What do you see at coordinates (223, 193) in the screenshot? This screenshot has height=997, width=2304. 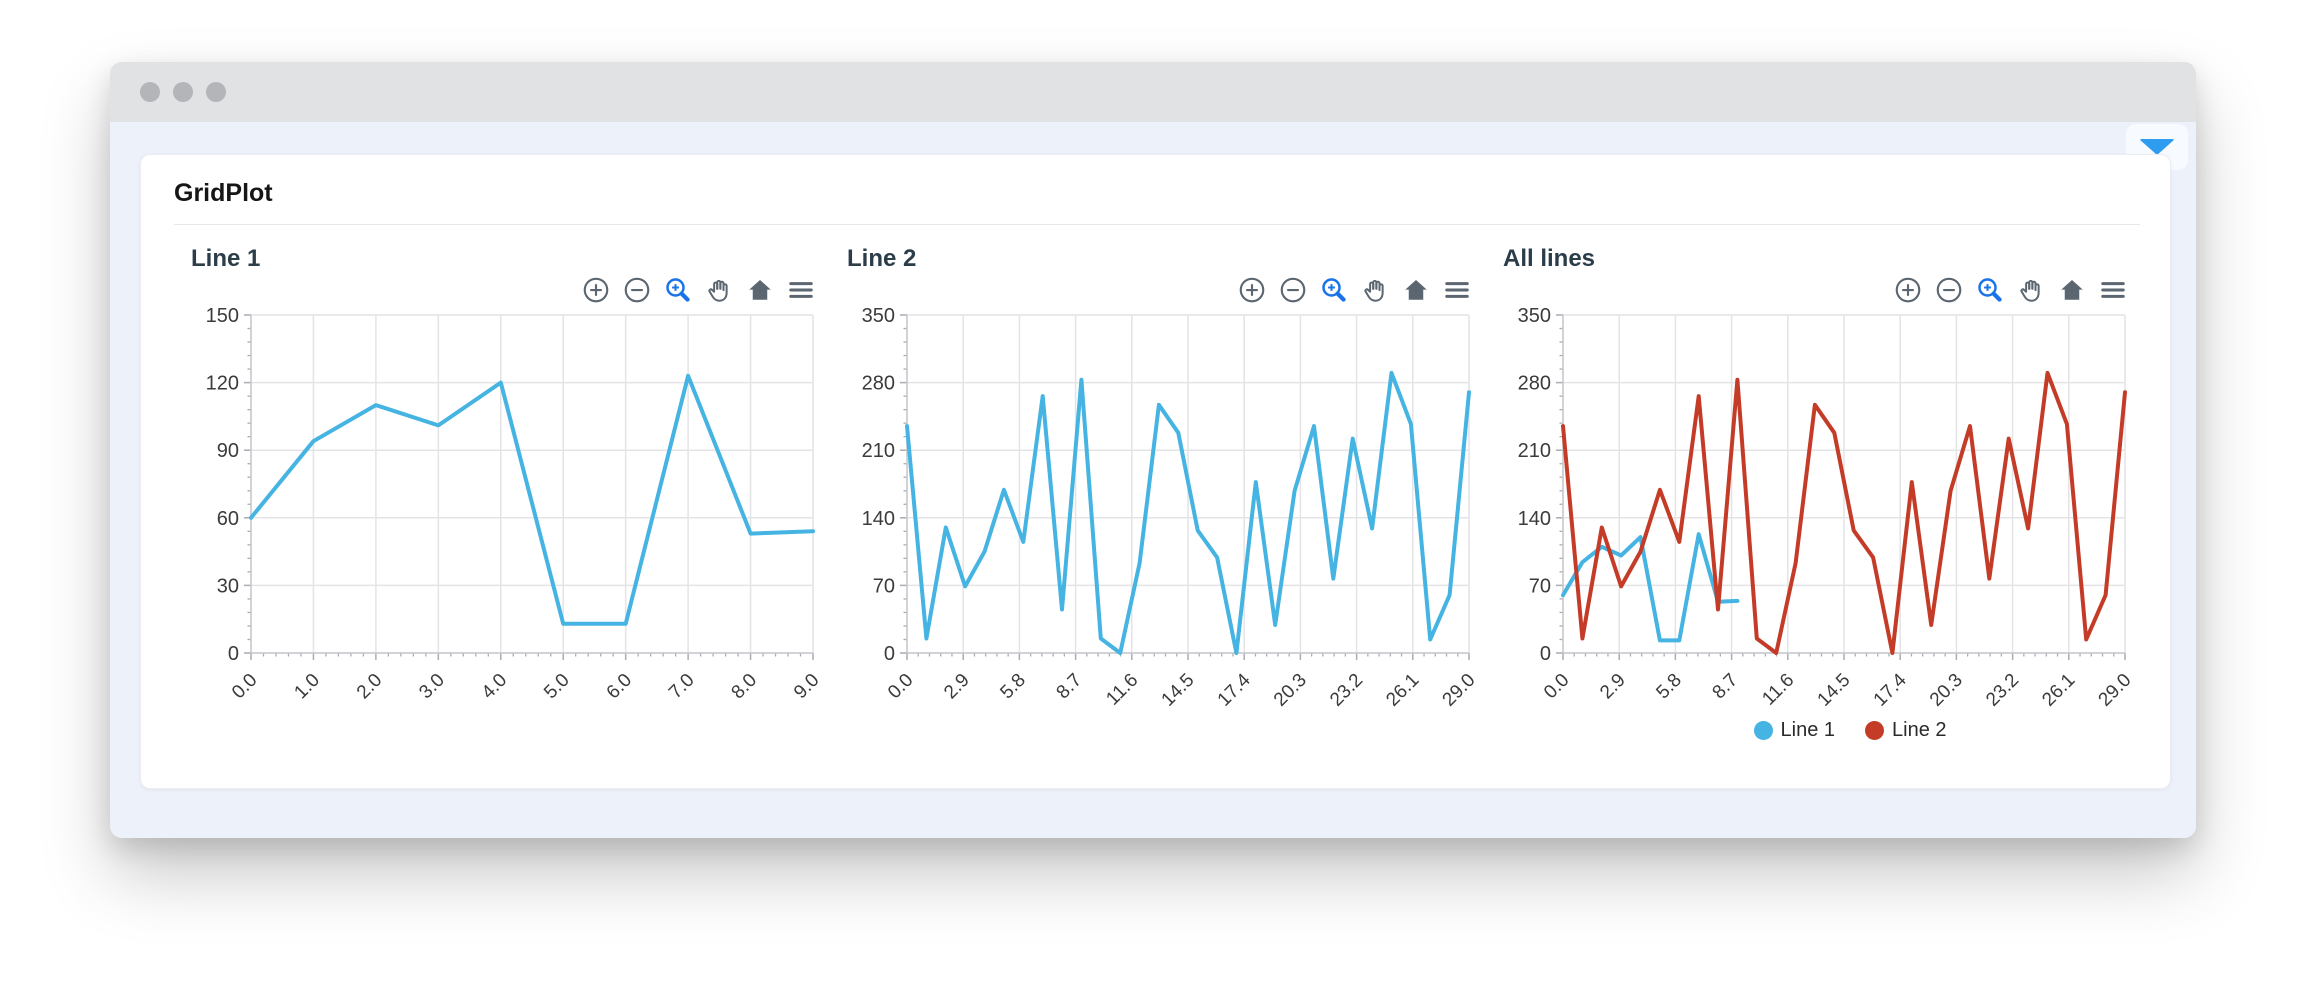 I see `page-title: GridPlot` at bounding box center [223, 193].